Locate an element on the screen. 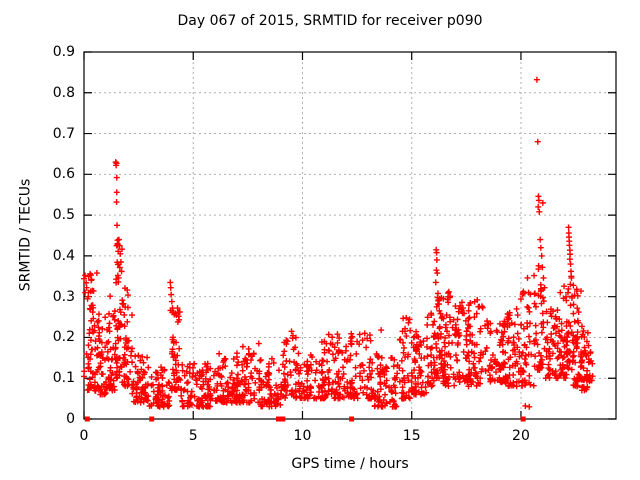  x-tick-label: 20 is located at coordinates (521, 436).